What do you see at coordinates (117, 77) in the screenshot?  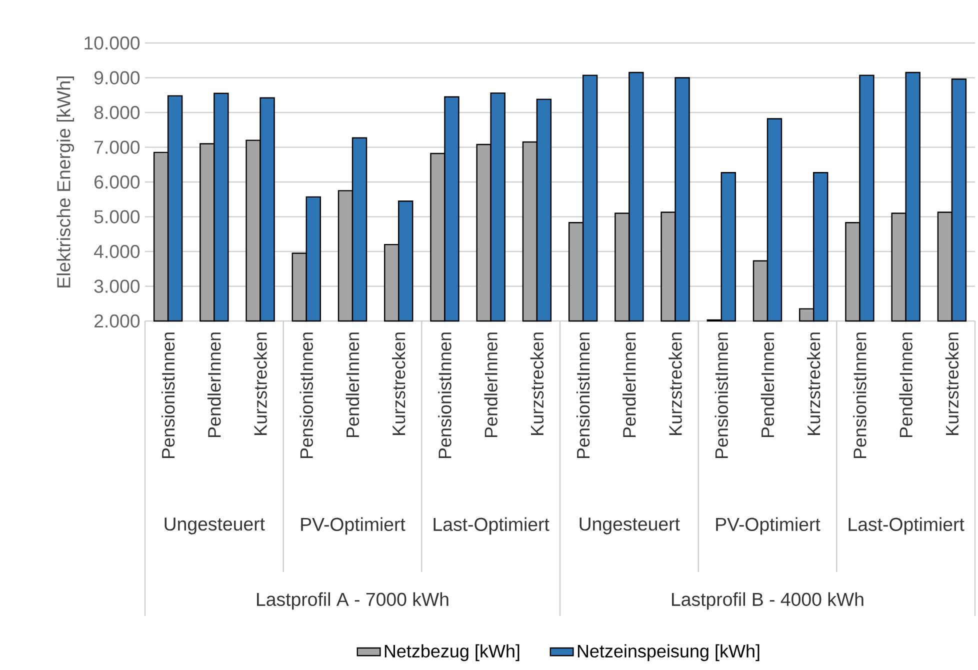 I see `y-tick-label: 9.000` at bounding box center [117, 77].